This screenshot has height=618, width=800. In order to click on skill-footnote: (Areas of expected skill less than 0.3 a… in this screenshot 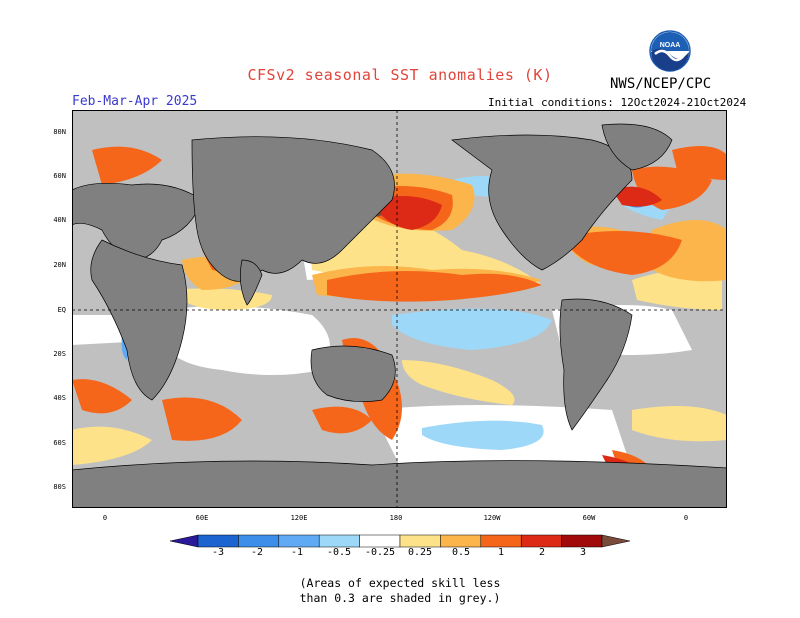, I will do `click(400, 591)`.